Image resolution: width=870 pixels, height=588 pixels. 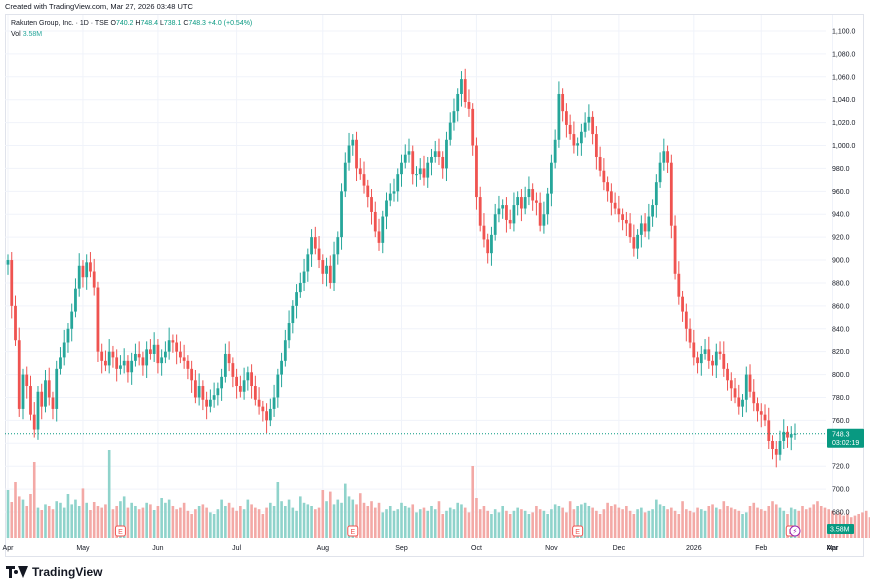 I want to click on legend-symbol: Rakuten Group, Inc. · 1D · TSE, so click(x=60, y=23).